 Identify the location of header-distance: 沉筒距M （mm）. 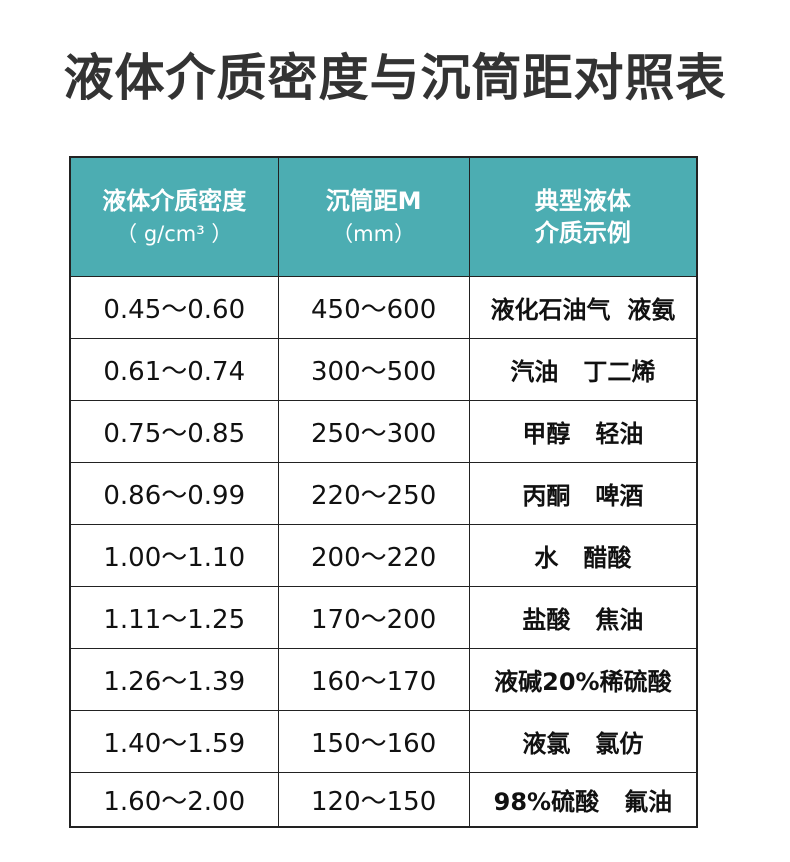
(373, 216).